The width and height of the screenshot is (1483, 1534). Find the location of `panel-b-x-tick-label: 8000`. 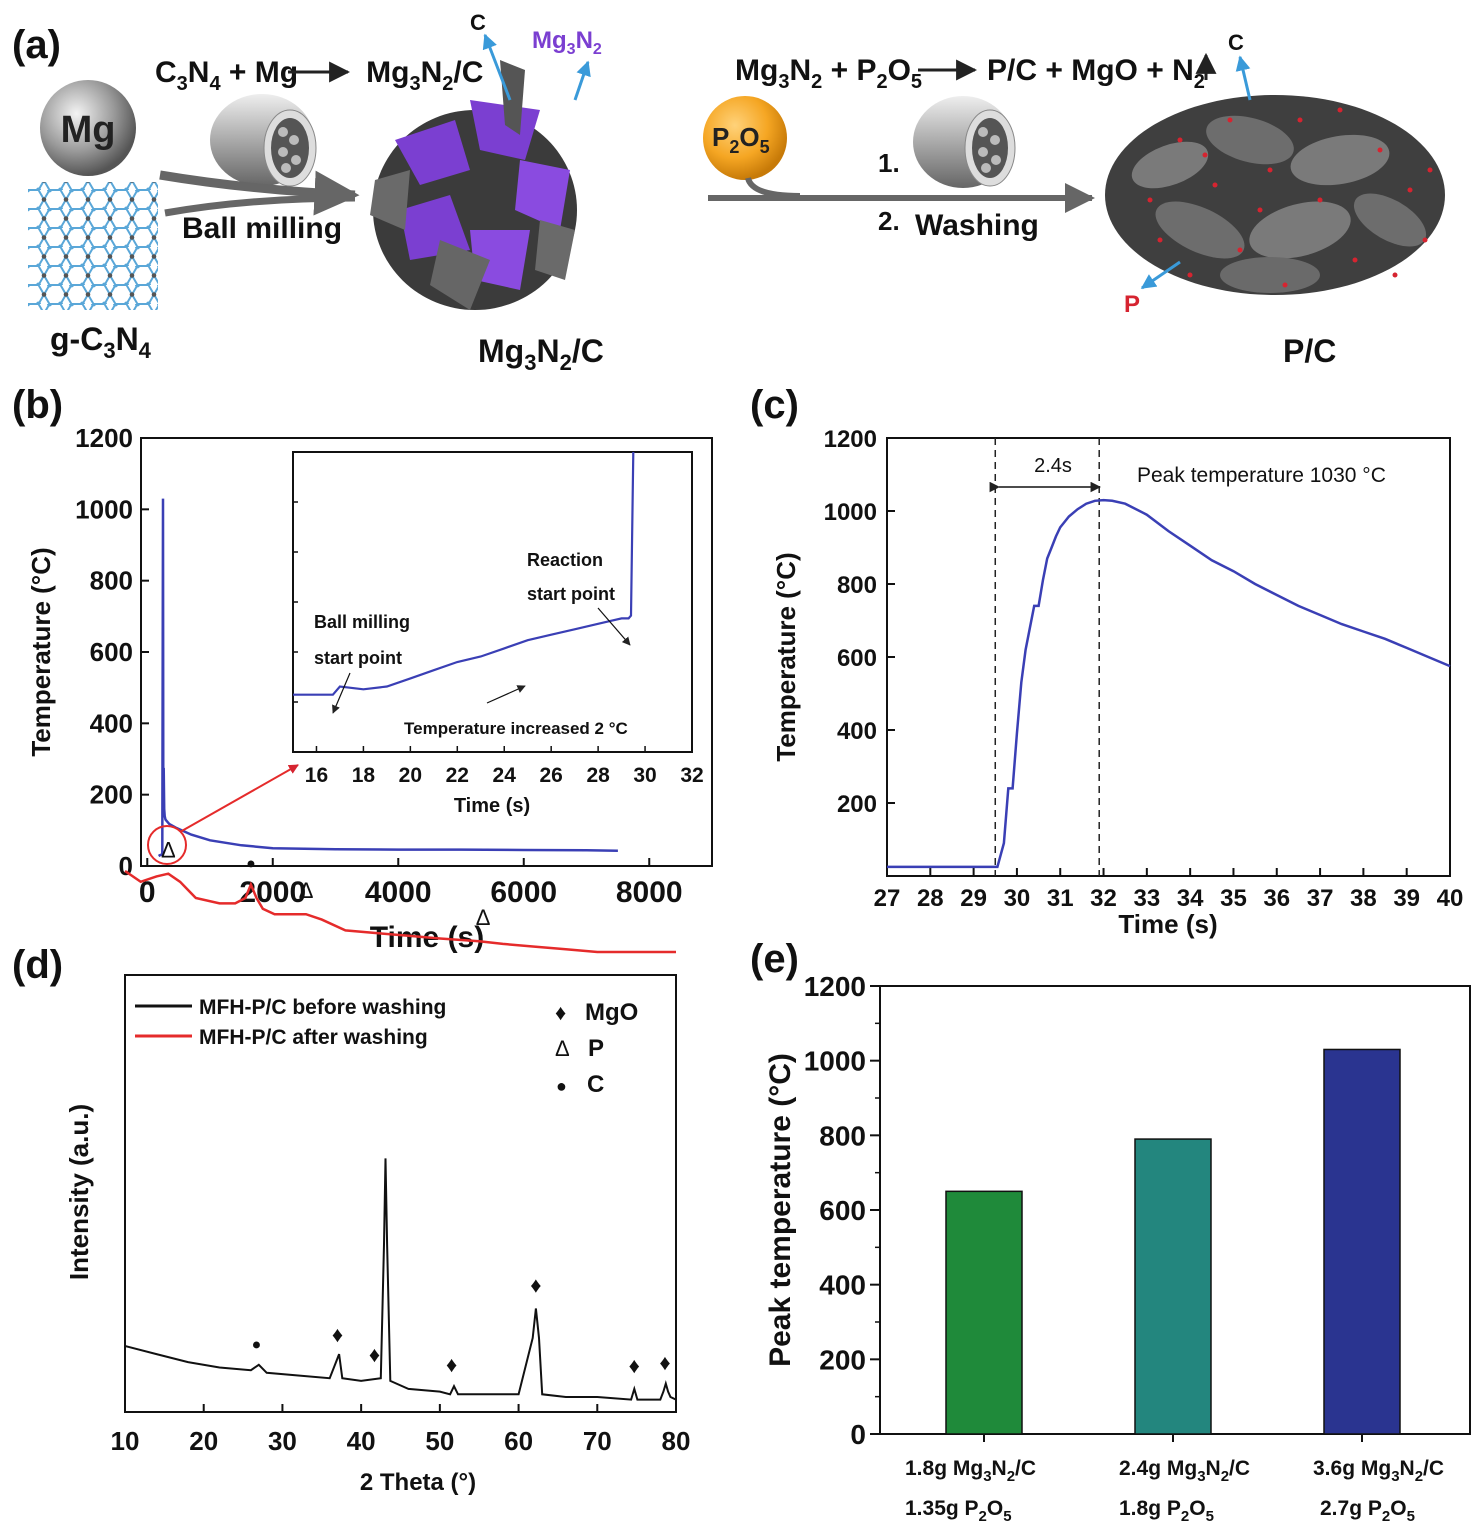

panel-b-x-tick-label: 8000 is located at coordinates (649, 892).